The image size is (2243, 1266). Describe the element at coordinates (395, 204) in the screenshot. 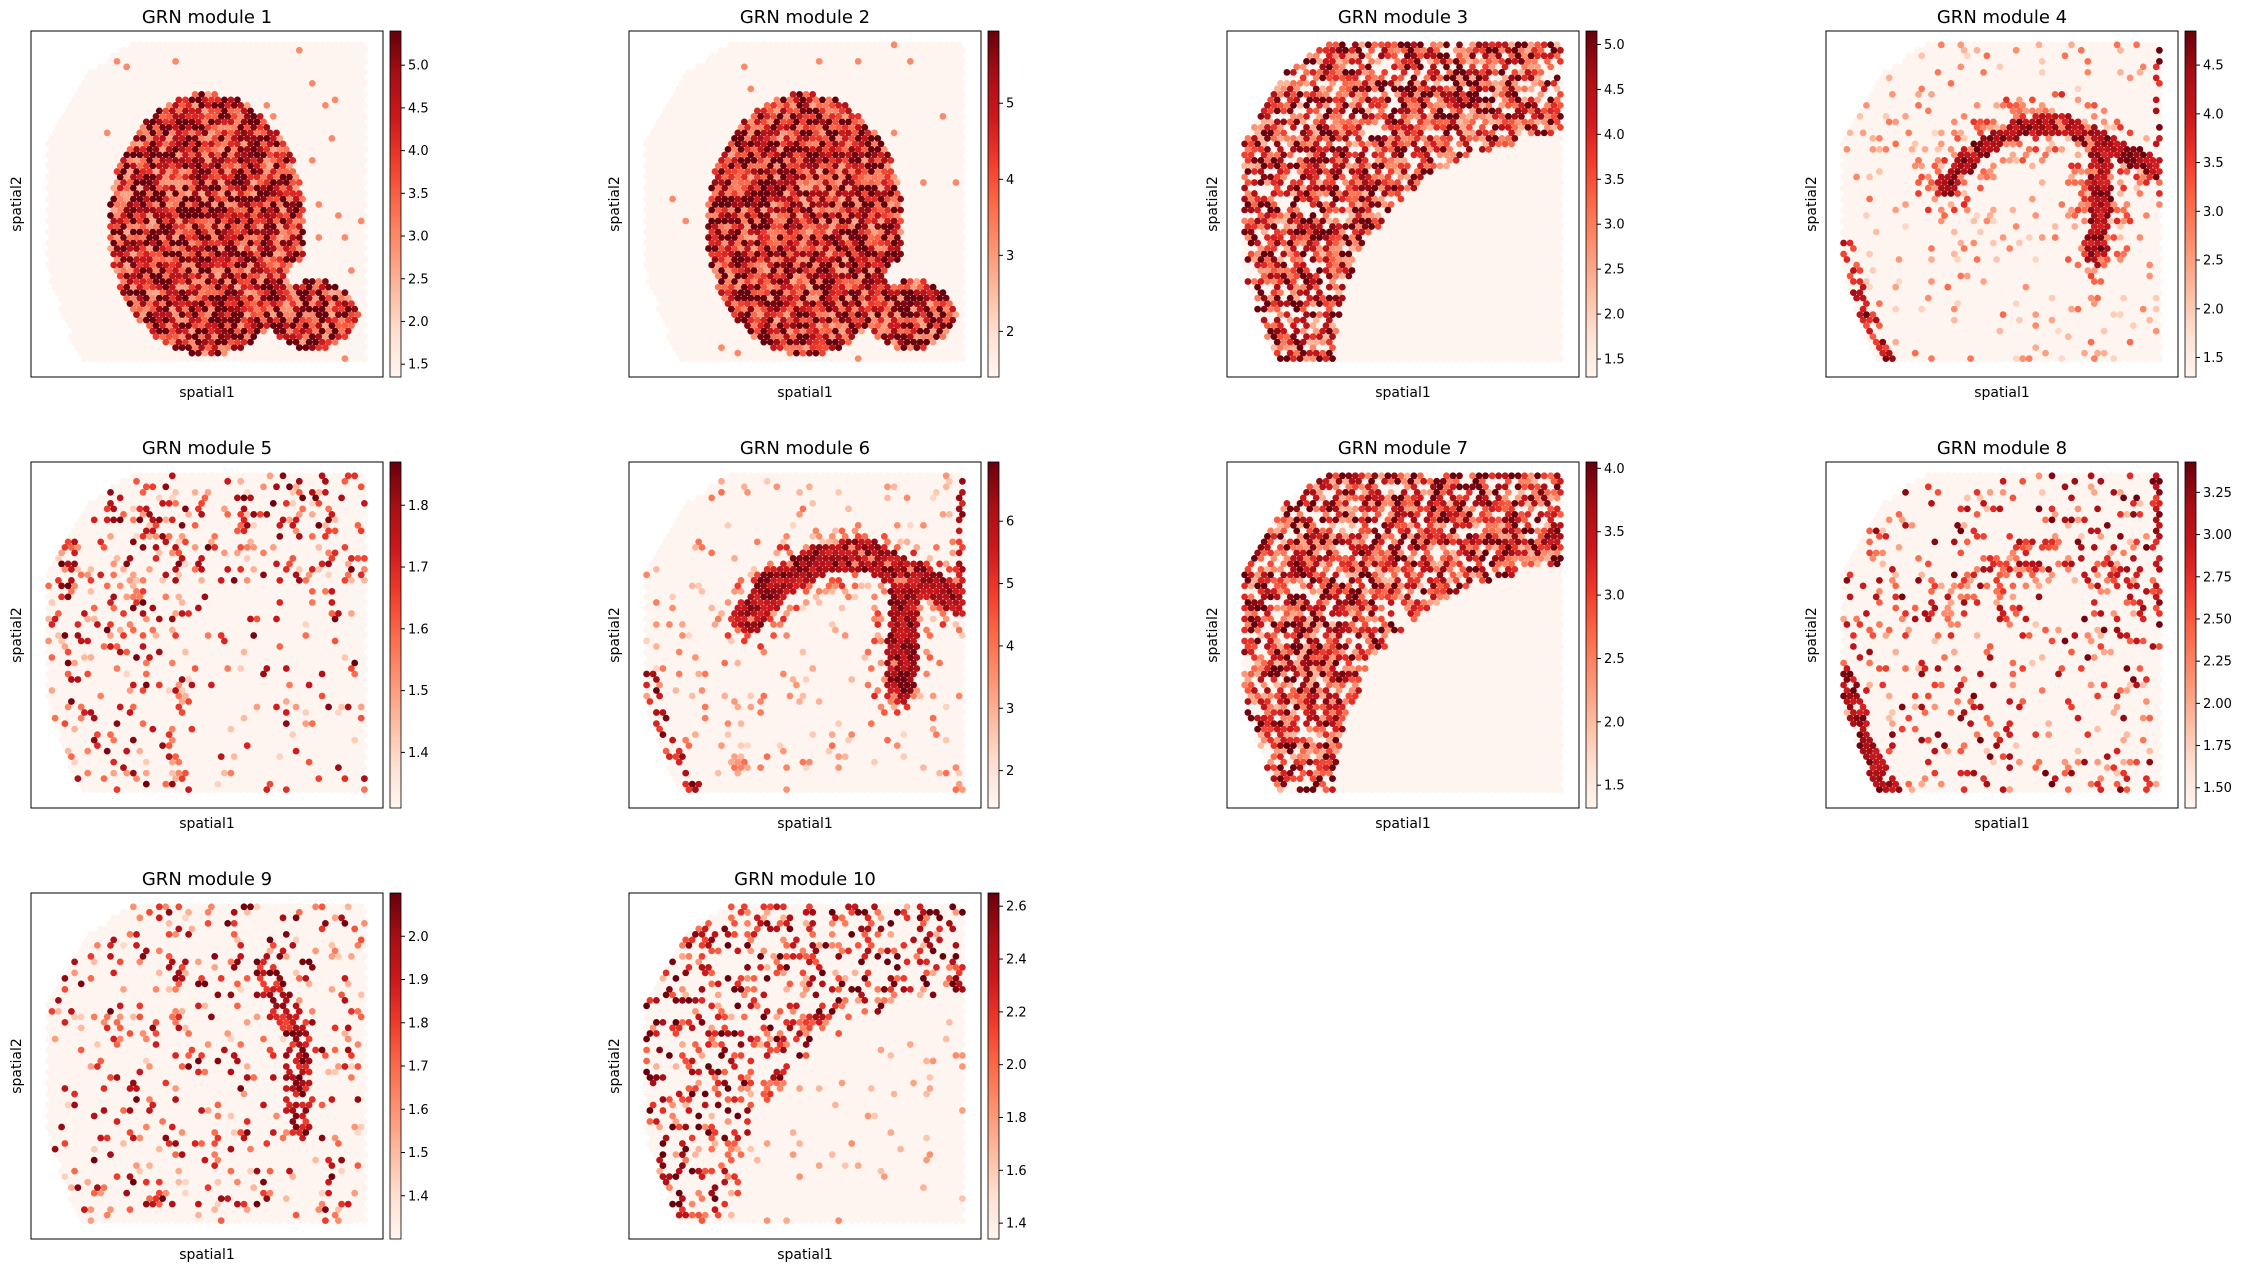

I see `colorbar-gradient` at that location.